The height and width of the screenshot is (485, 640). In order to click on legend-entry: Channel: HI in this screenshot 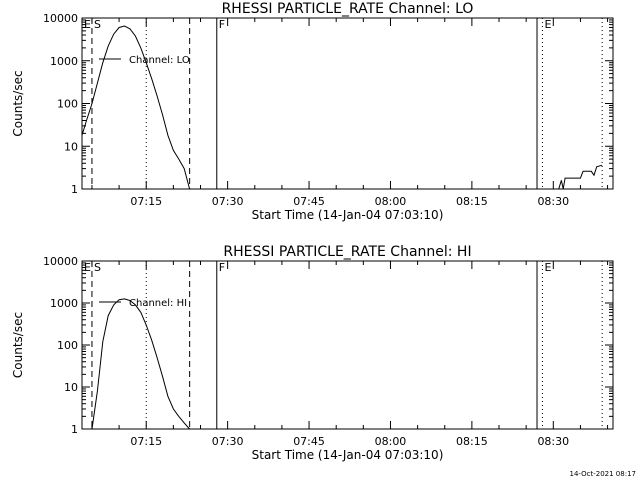, I will do `click(158, 303)`.